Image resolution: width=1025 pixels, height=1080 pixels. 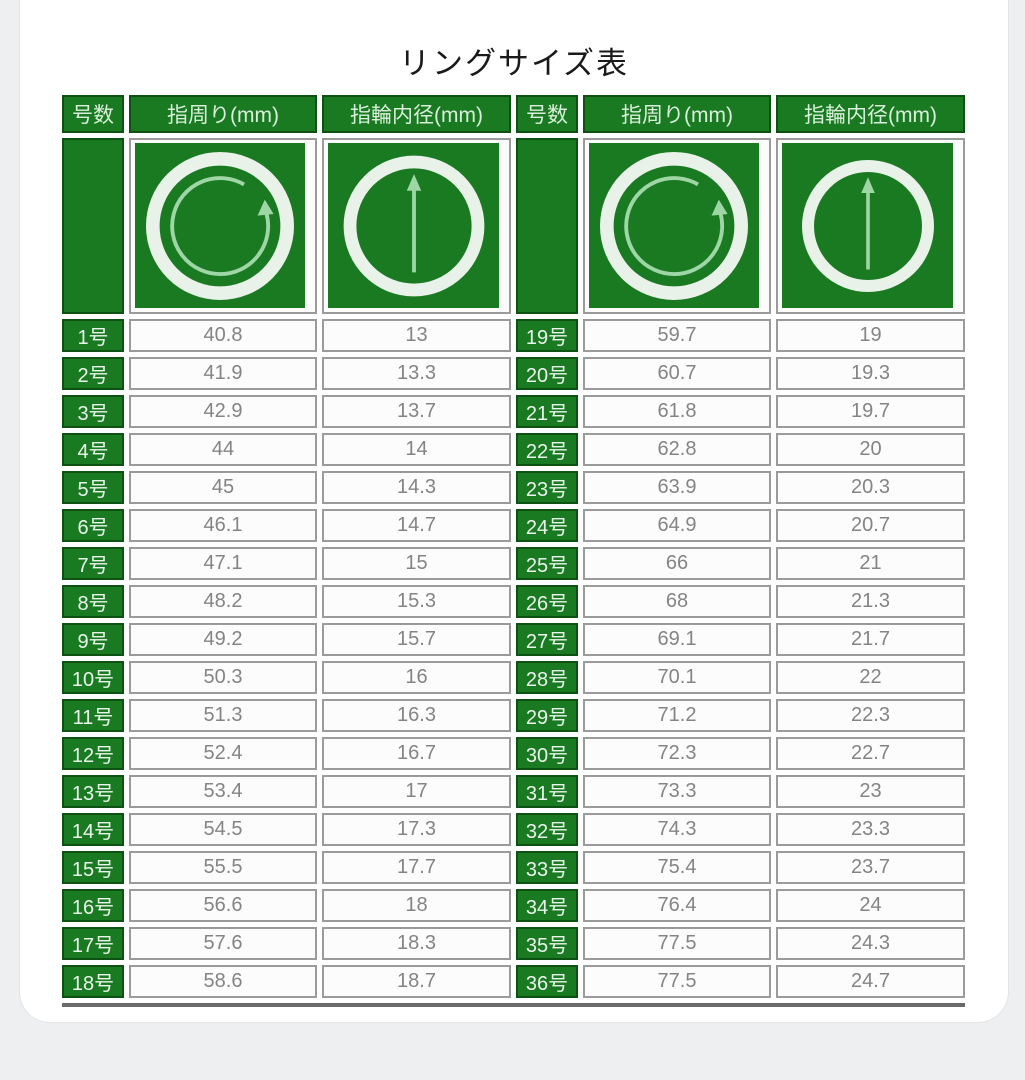 I want to click on circumference-value-cell: 73.3, so click(x=677, y=791).